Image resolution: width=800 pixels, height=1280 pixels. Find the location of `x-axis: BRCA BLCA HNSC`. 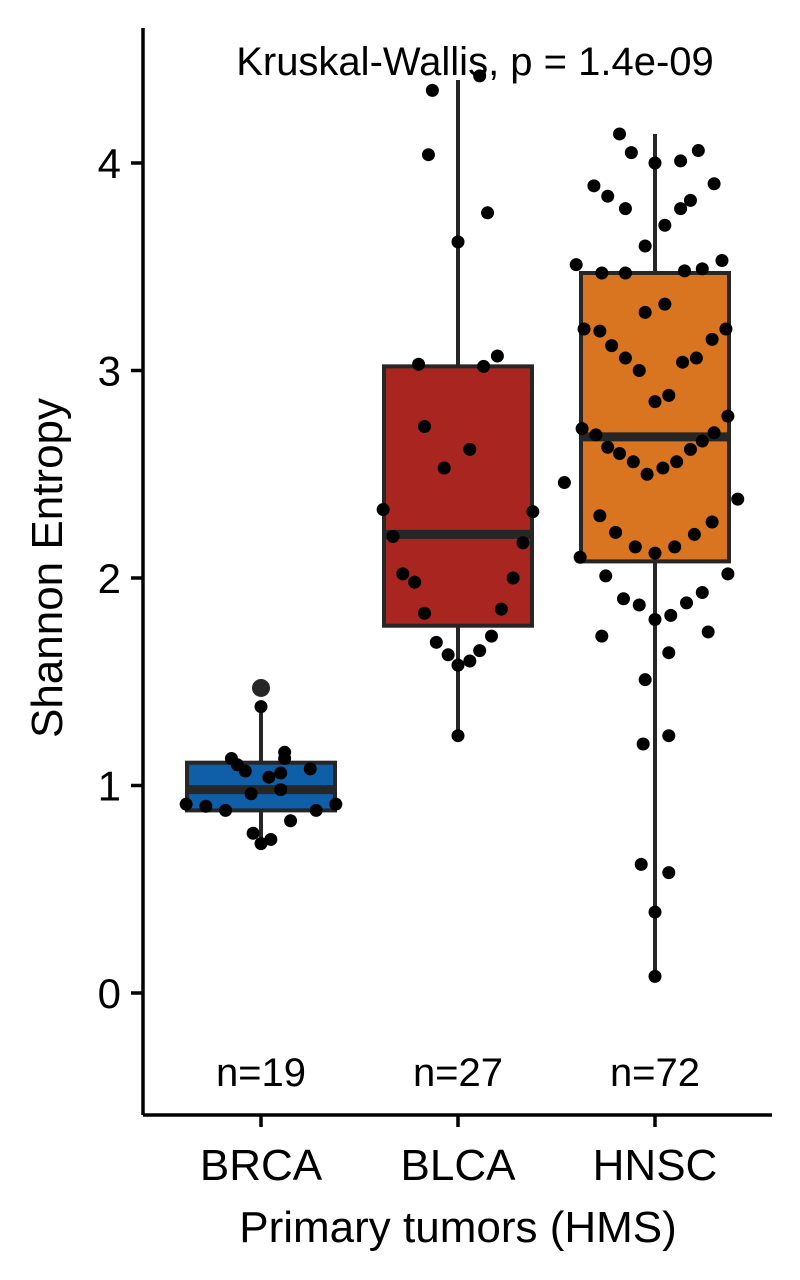

x-axis: BRCA BLCA HNSC is located at coordinates (457, 1151).